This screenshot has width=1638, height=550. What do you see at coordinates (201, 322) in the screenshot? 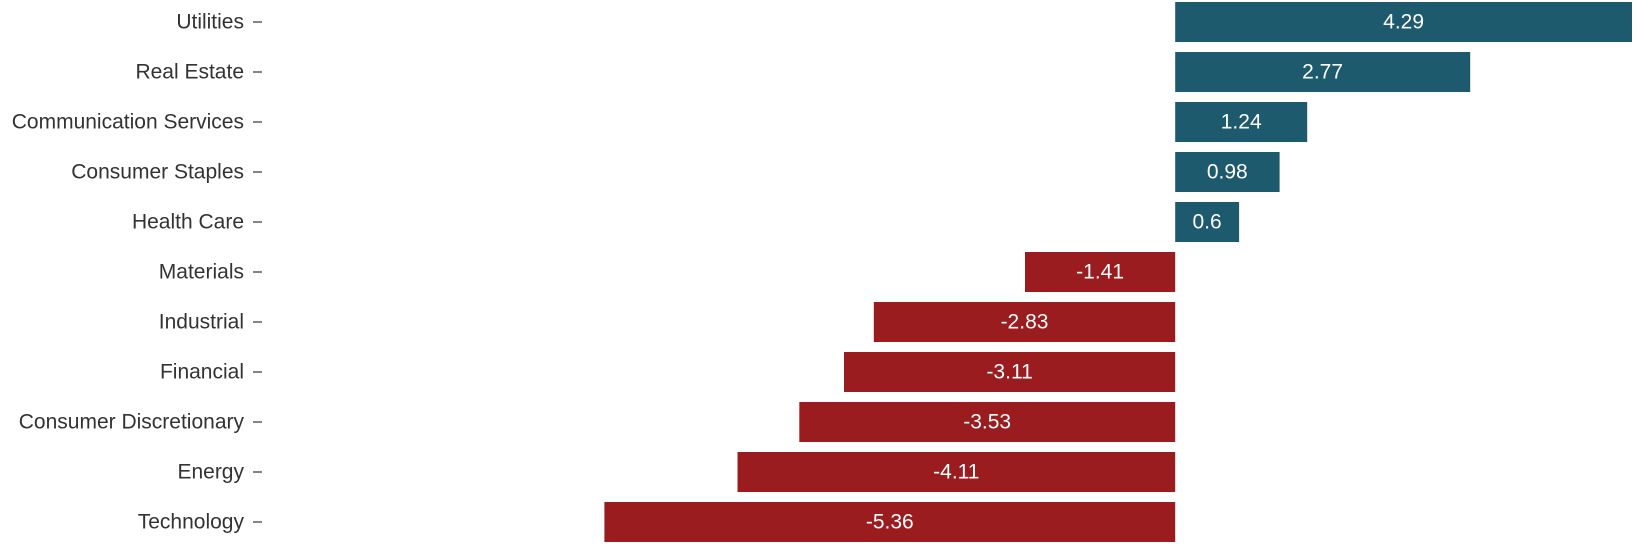
I see `category-label: Industrial` at bounding box center [201, 322].